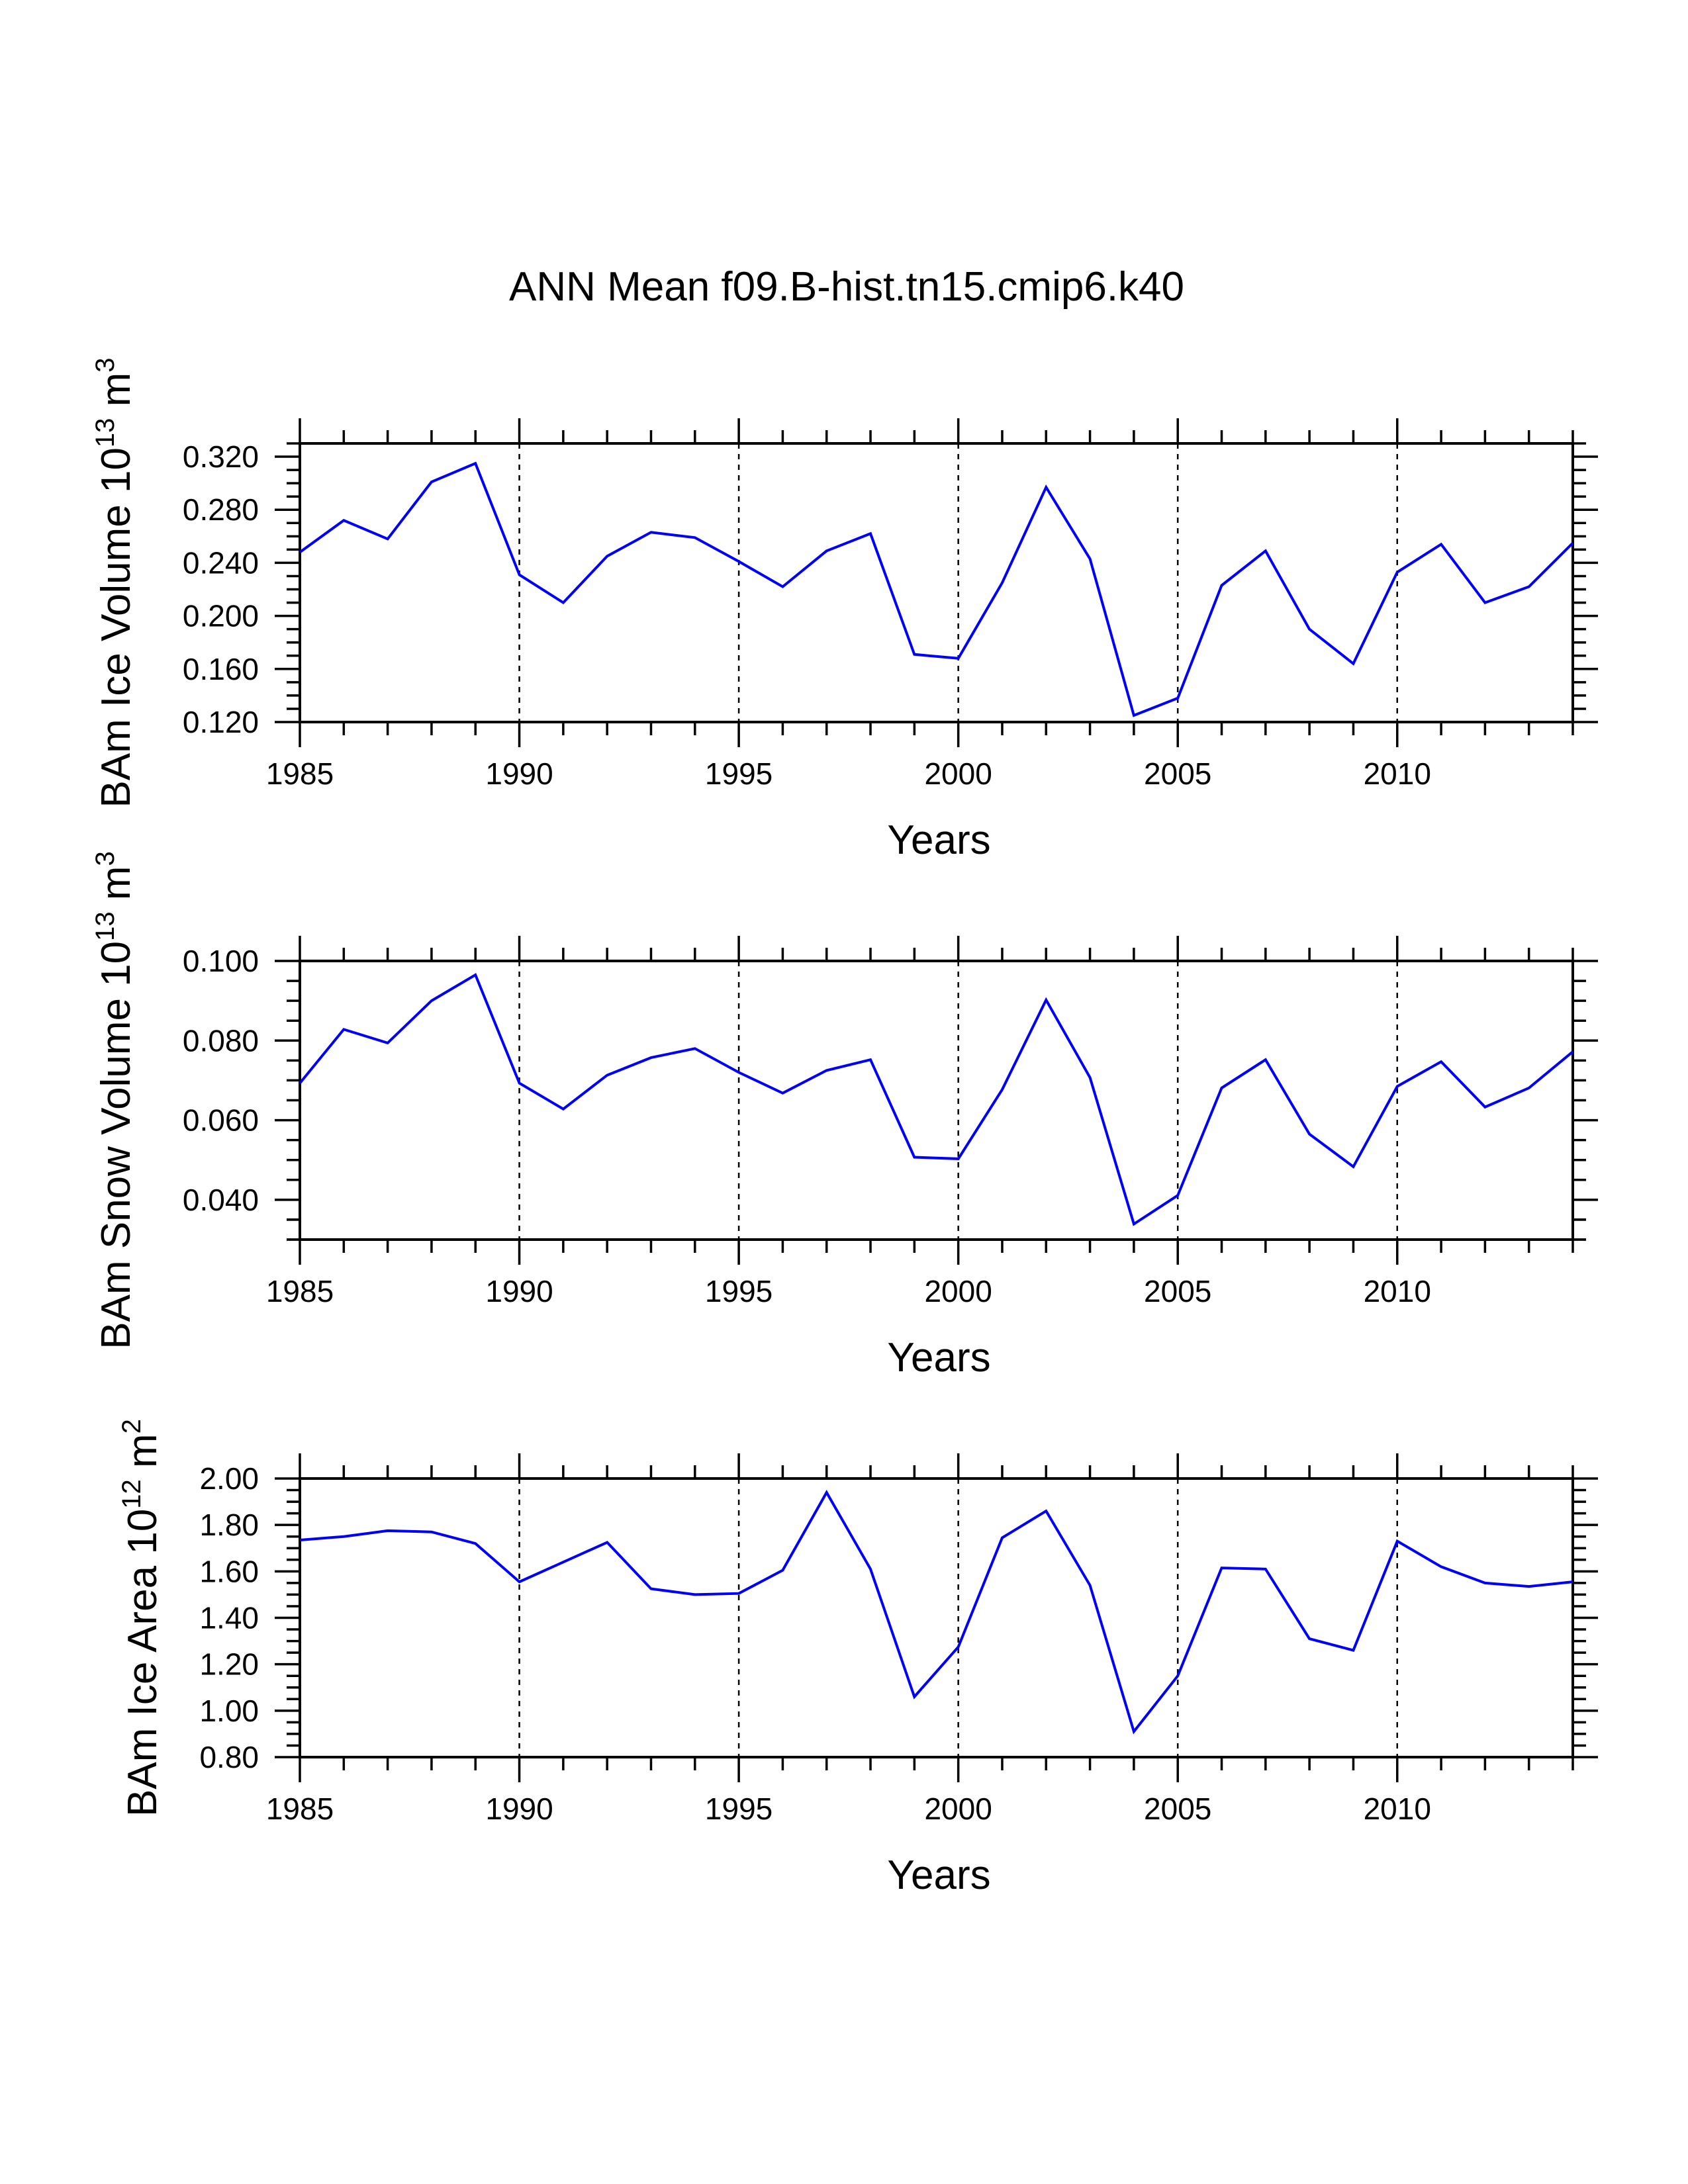 The image size is (1688, 2184). Describe the element at coordinates (229, 1479) in the screenshot. I see `y-tick-label: 2.00` at that location.